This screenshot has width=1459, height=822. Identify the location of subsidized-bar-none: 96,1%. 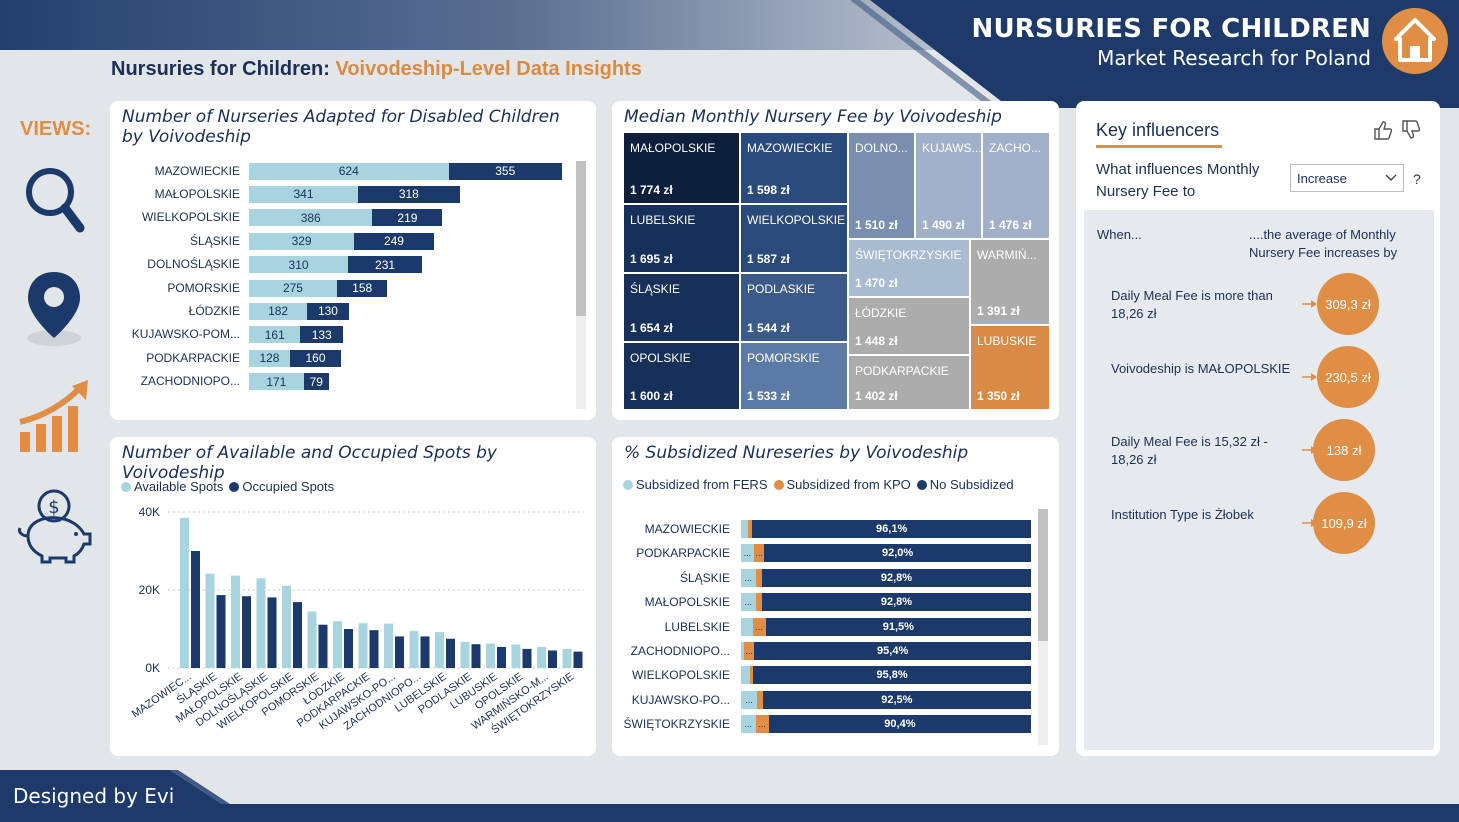
(891, 529).